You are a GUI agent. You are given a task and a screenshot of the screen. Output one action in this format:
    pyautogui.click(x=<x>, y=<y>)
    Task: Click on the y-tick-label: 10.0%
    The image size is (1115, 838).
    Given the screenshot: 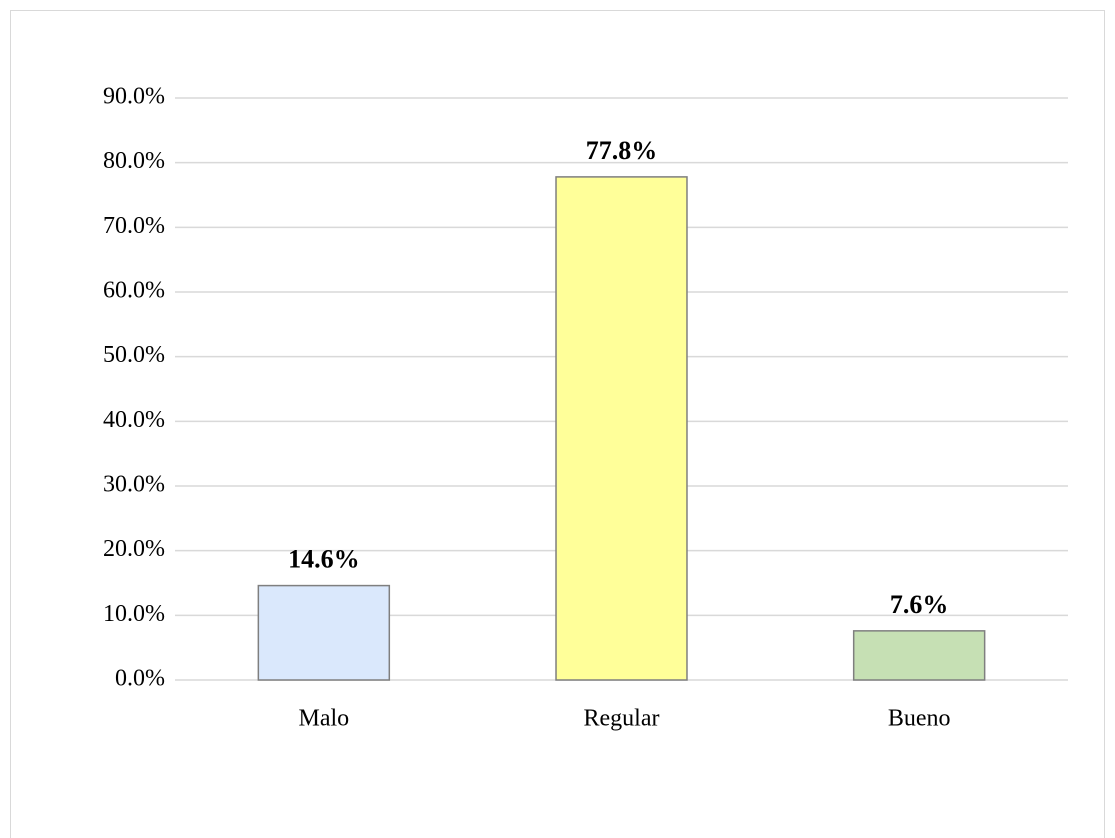 What is the action you would take?
    pyautogui.click(x=134, y=614)
    